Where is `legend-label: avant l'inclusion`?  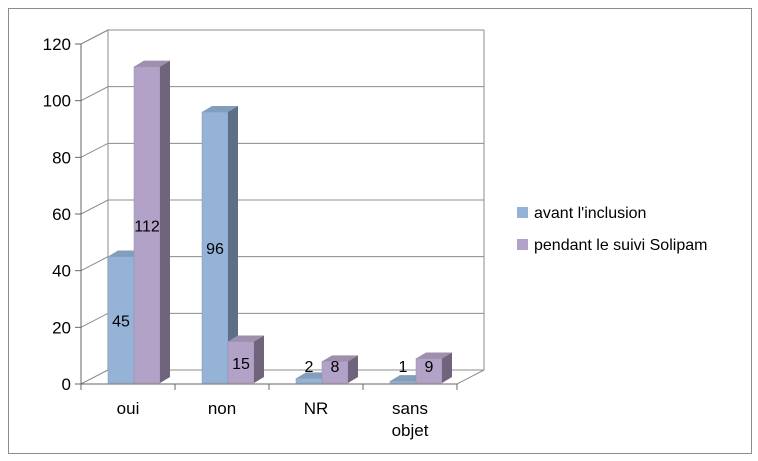 legend-label: avant l'inclusion is located at coordinates (590, 213).